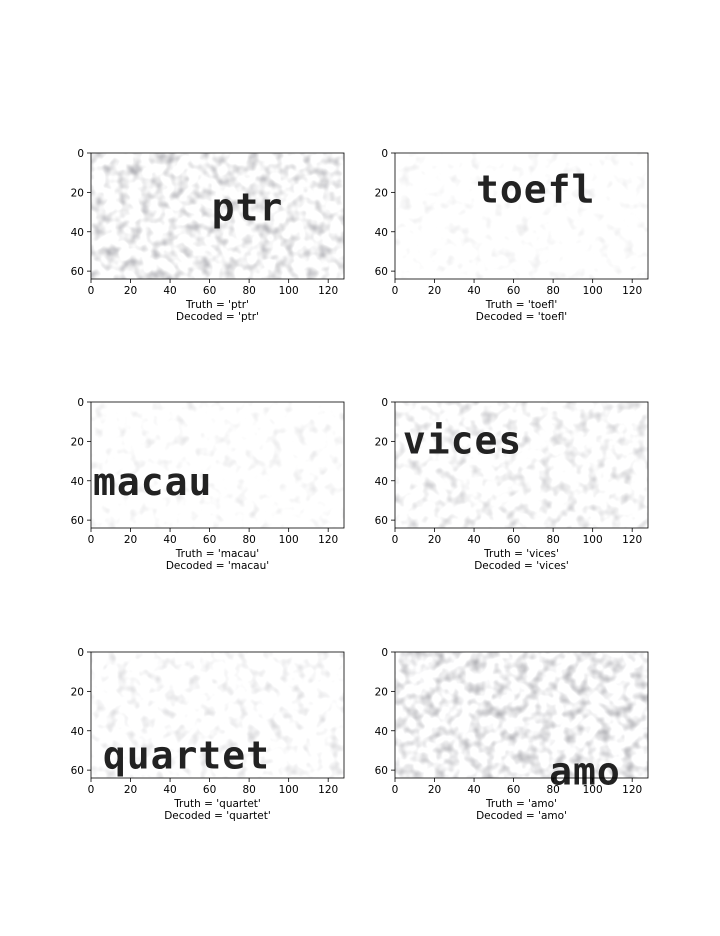 The width and height of the screenshot is (720, 936). What do you see at coordinates (535, 190) in the screenshot?
I see `captcha-word: toefl` at bounding box center [535, 190].